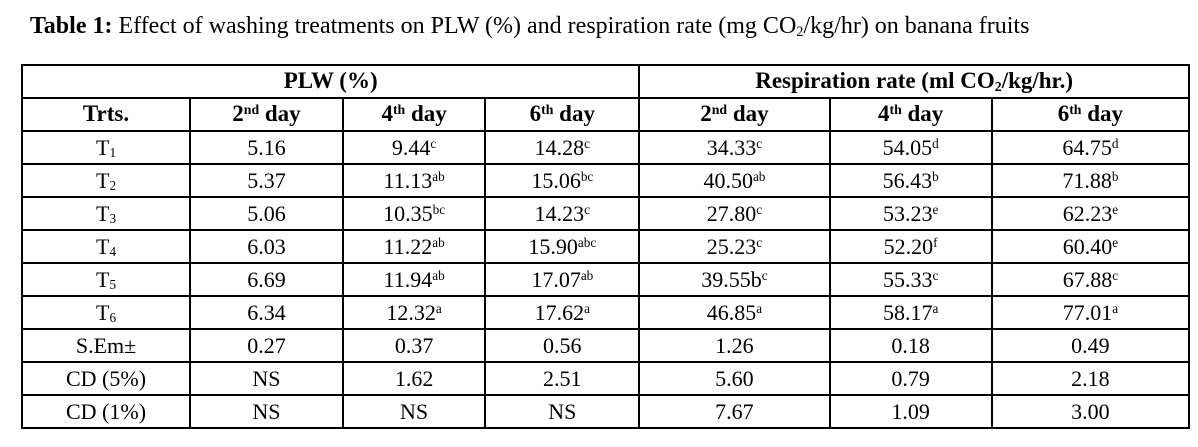 This screenshot has height=447, width=1198. I want to click on column-header-cell: 6th day, so click(1090, 114).